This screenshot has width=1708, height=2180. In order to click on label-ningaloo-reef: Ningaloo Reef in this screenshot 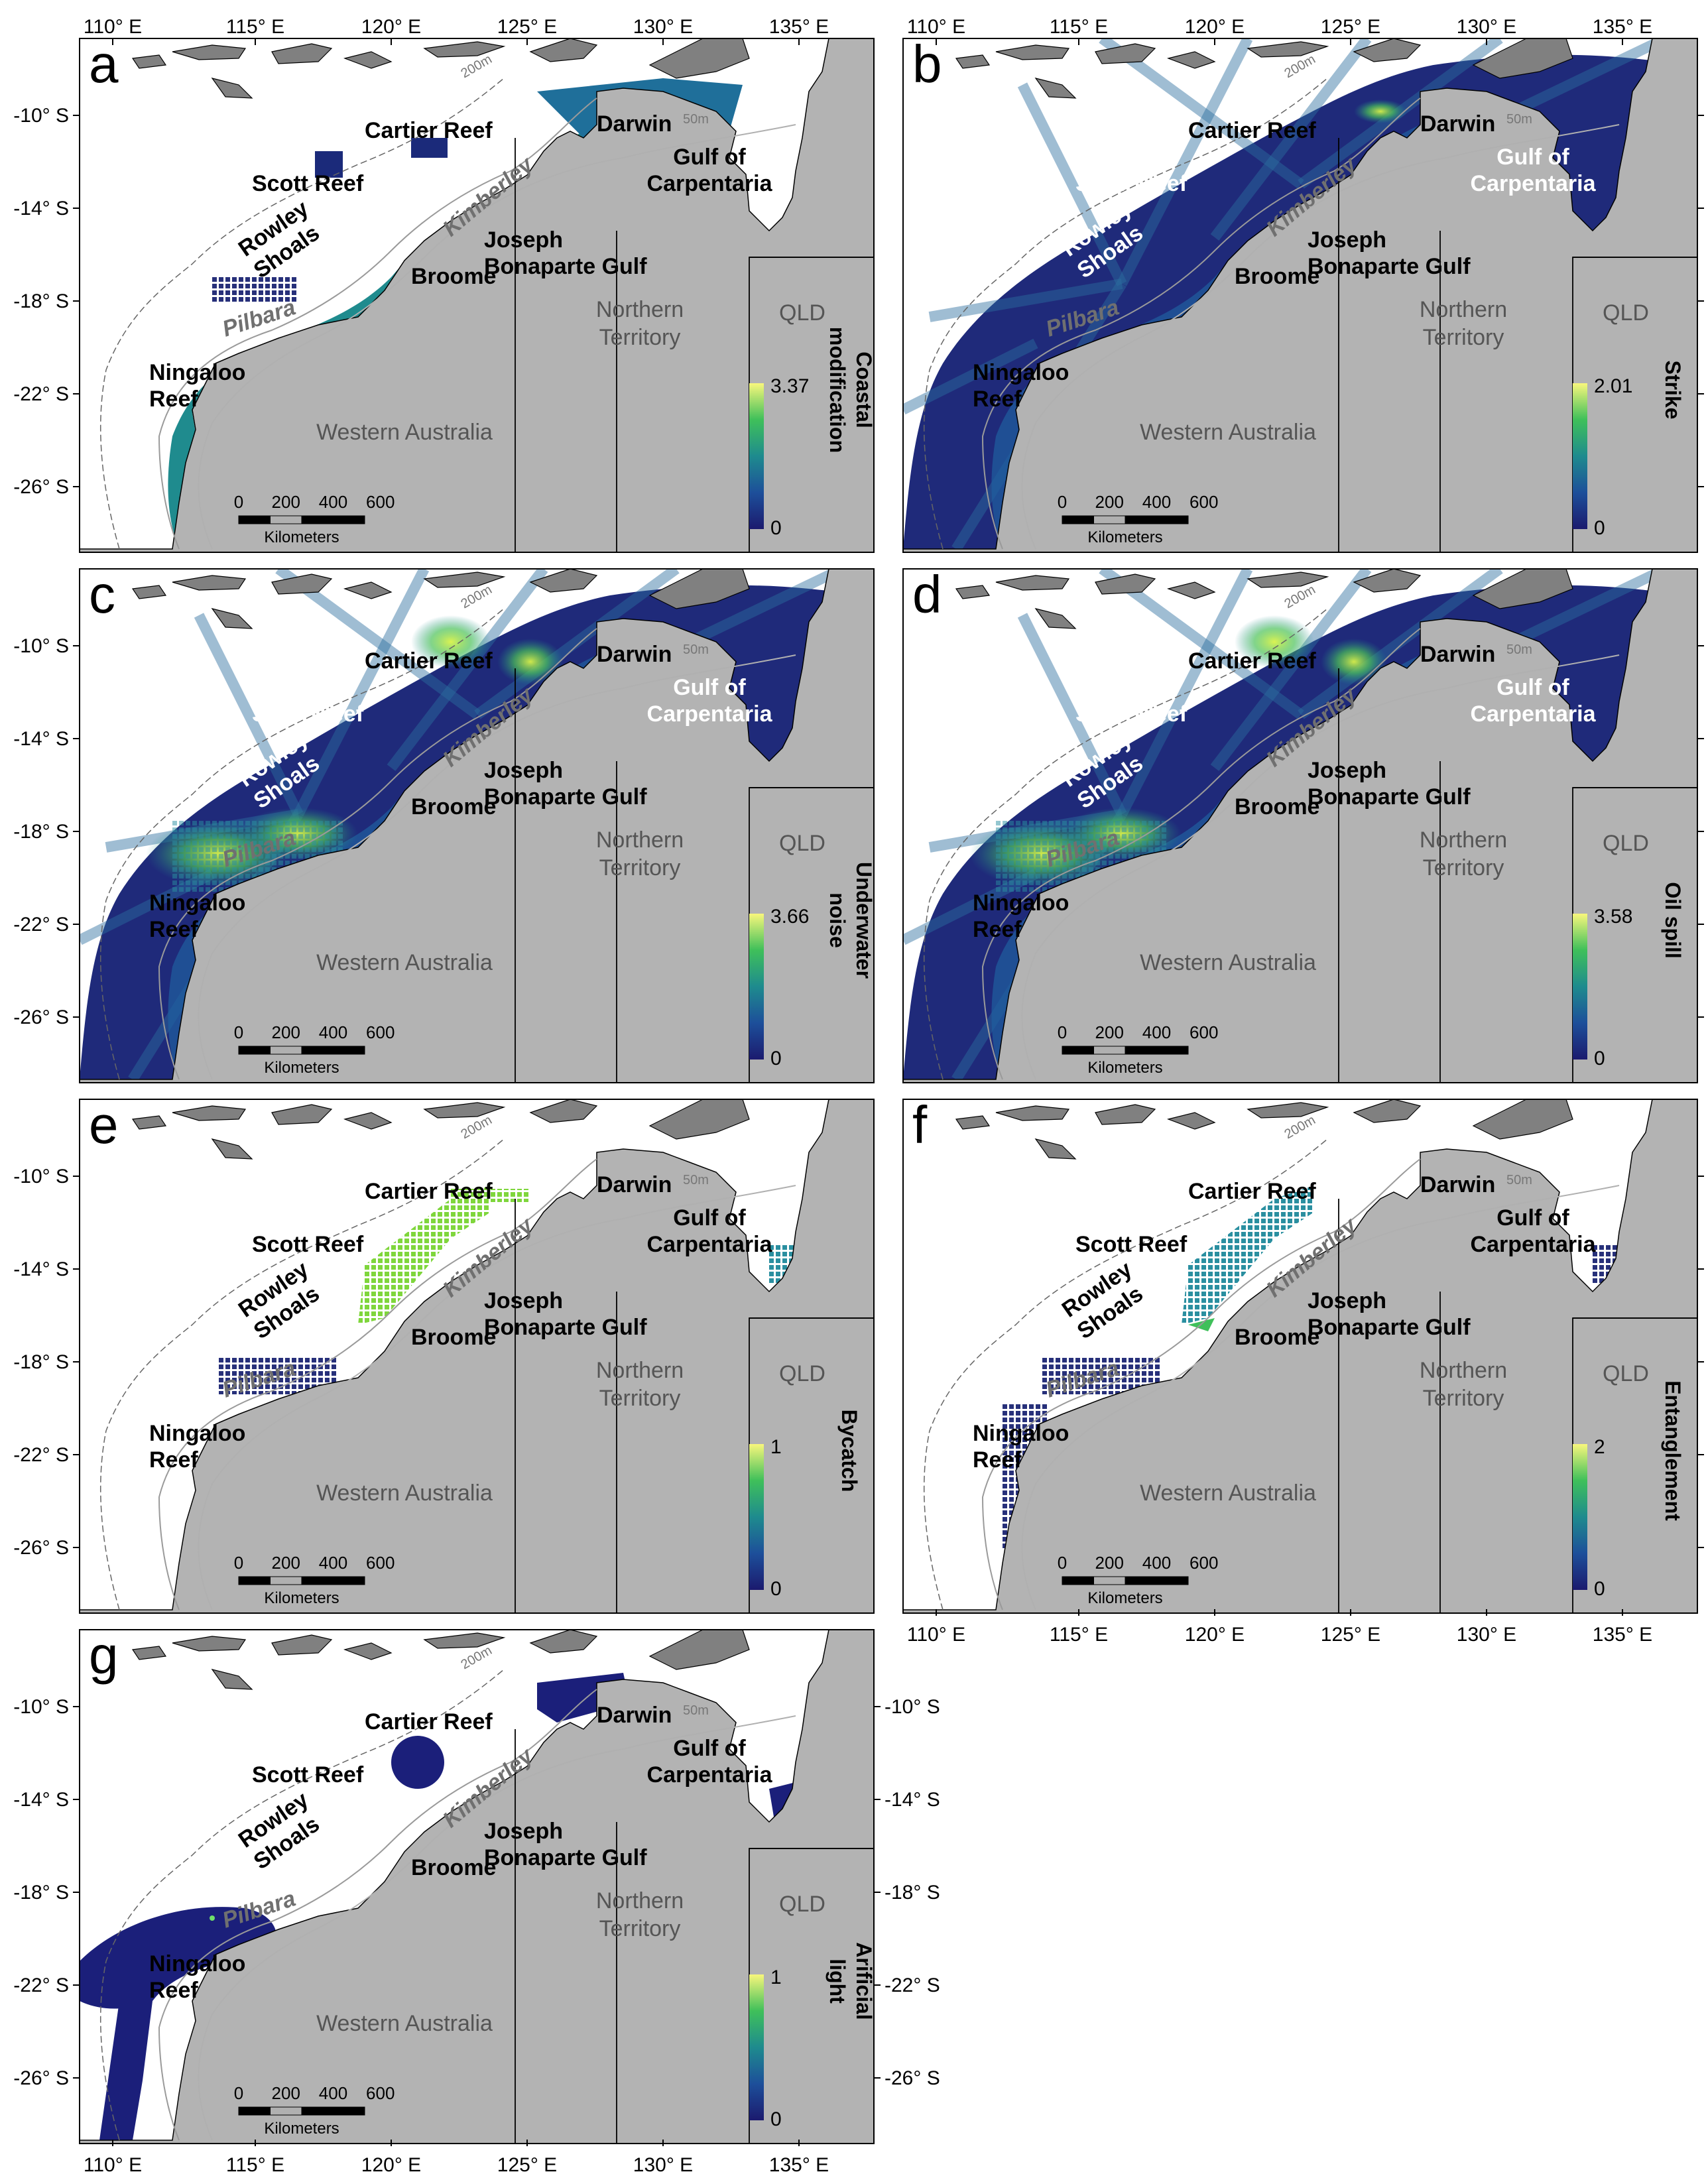, I will do `click(197, 1447)`.